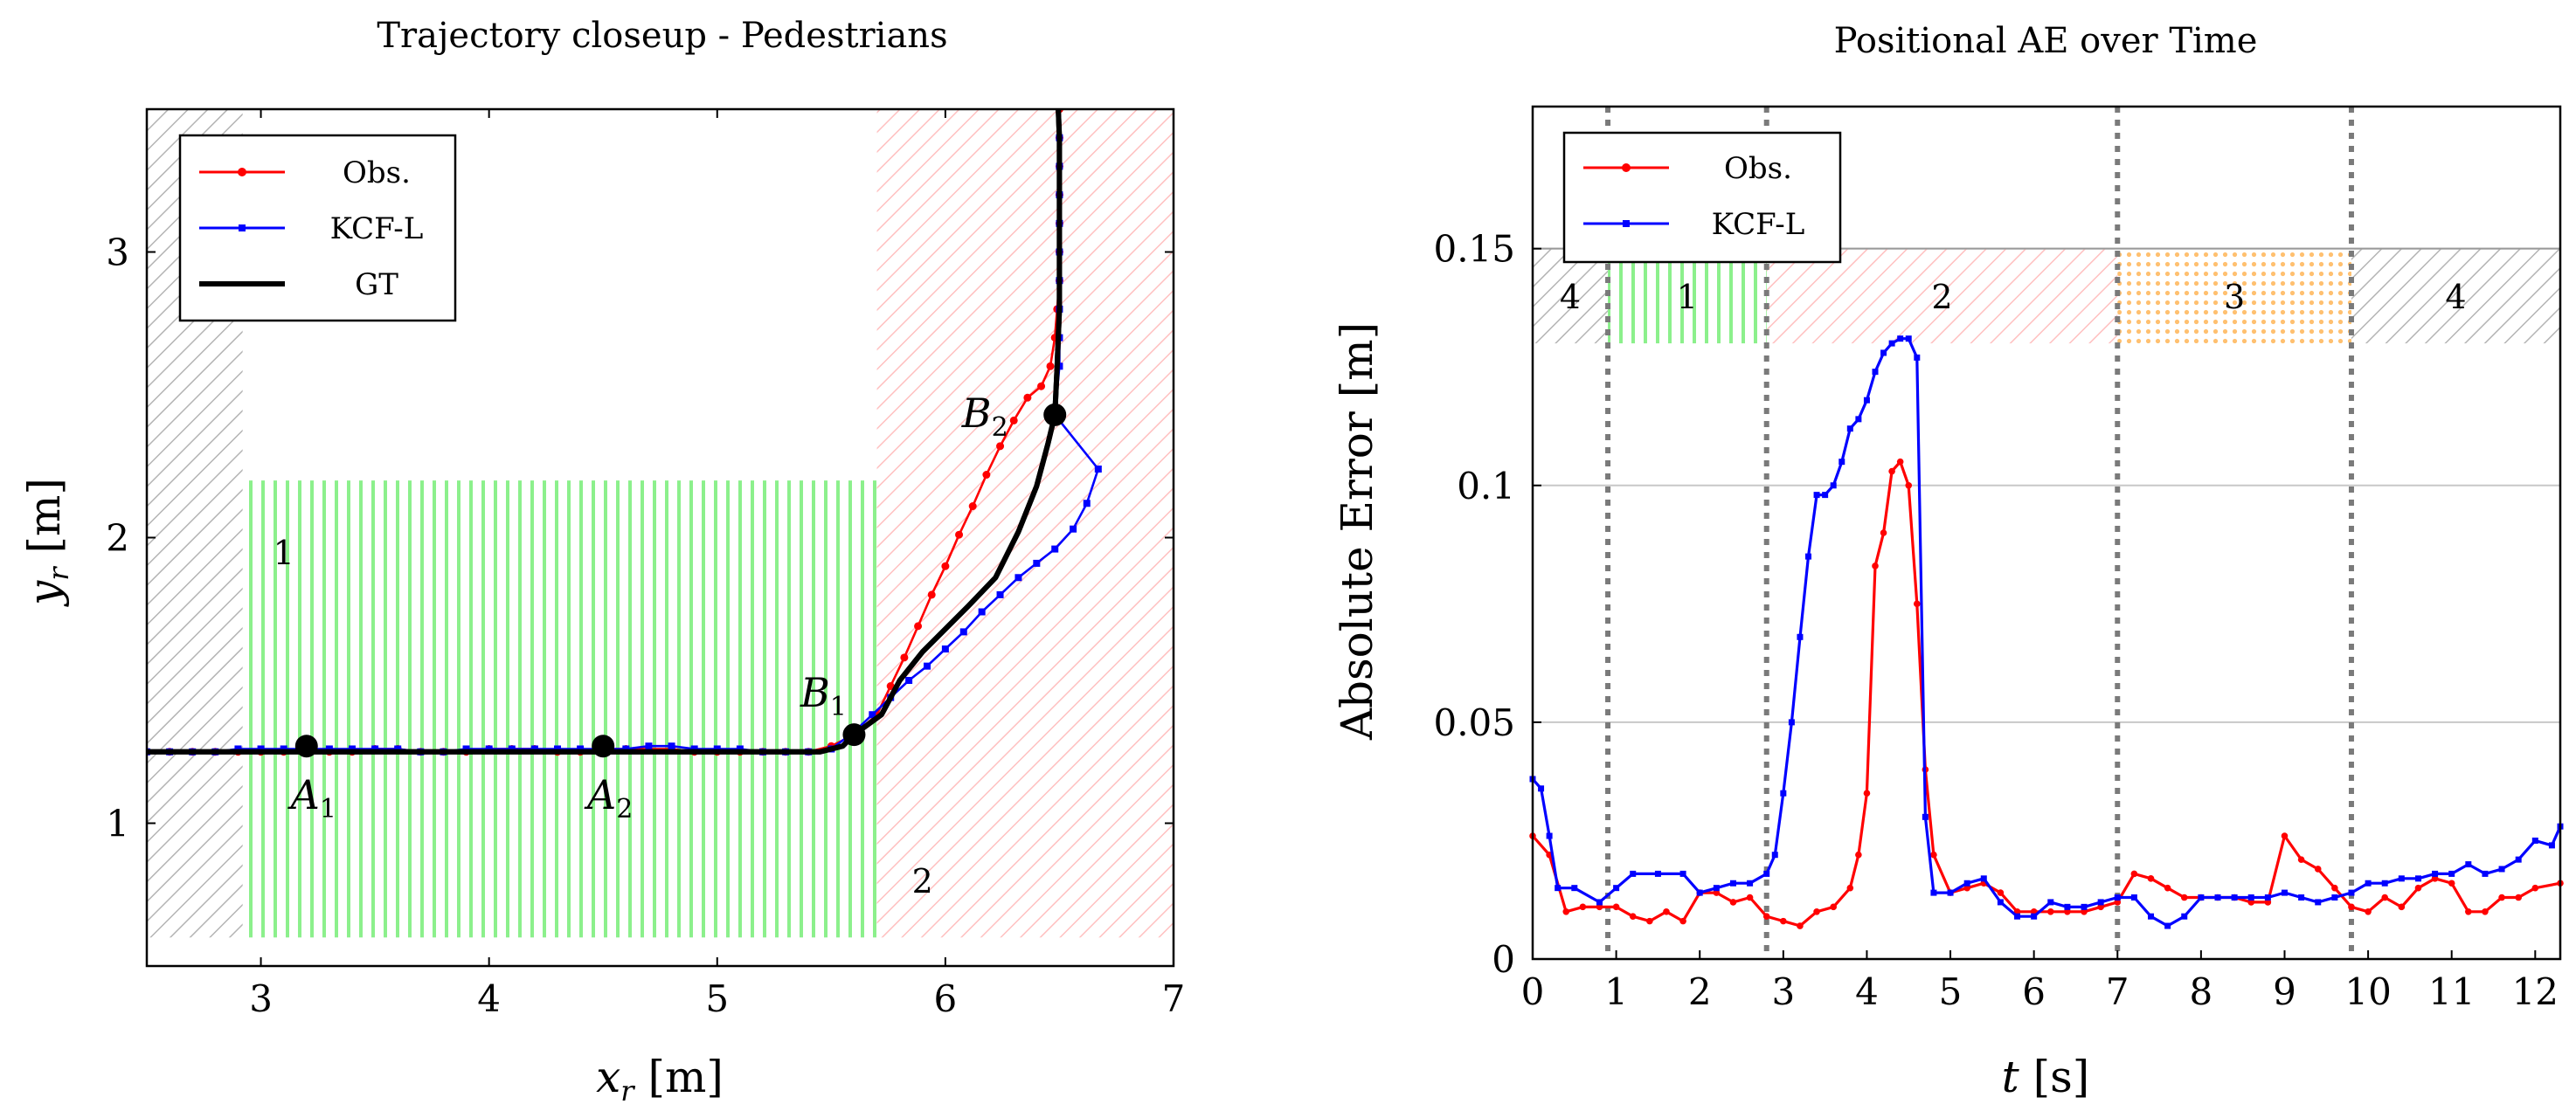 The height and width of the screenshot is (1118, 2576). What do you see at coordinates (922, 881) in the screenshot?
I see `region-label: 2` at bounding box center [922, 881].